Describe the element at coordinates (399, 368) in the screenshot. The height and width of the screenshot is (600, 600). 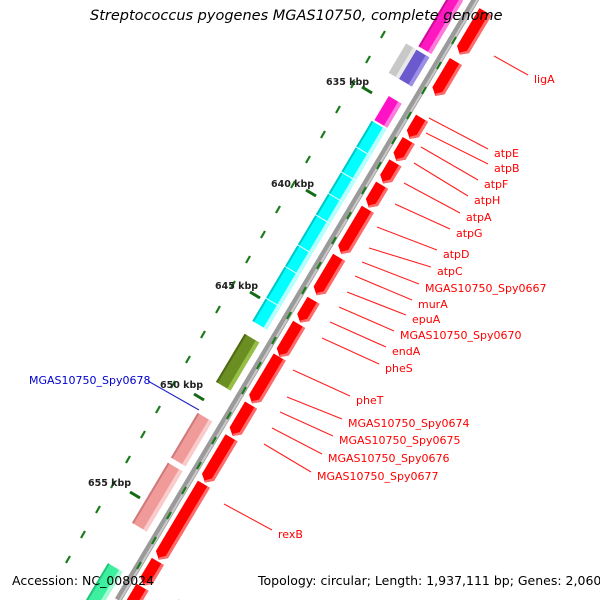
I see `gene-label-pheS: pheS` at that location.